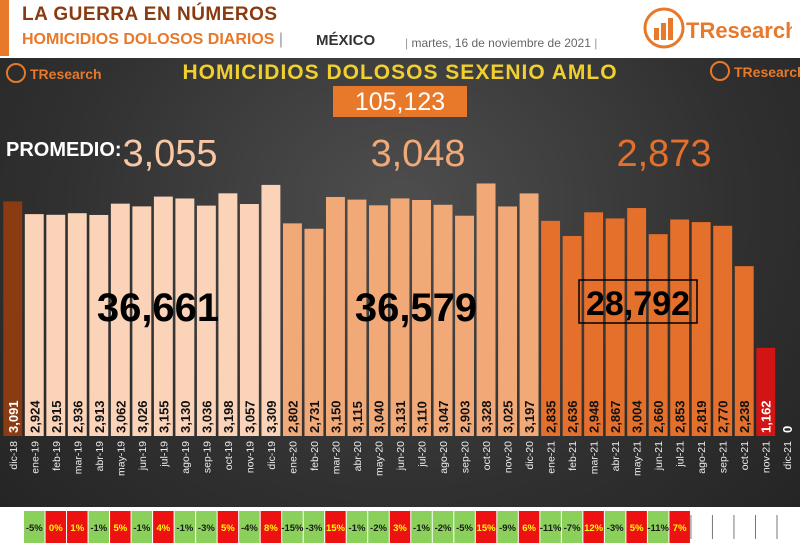  What do you see at coordinates (164, 454) in the screenshot?
I see `x-tick-label: jul-19` at bounding box center [164, 454].